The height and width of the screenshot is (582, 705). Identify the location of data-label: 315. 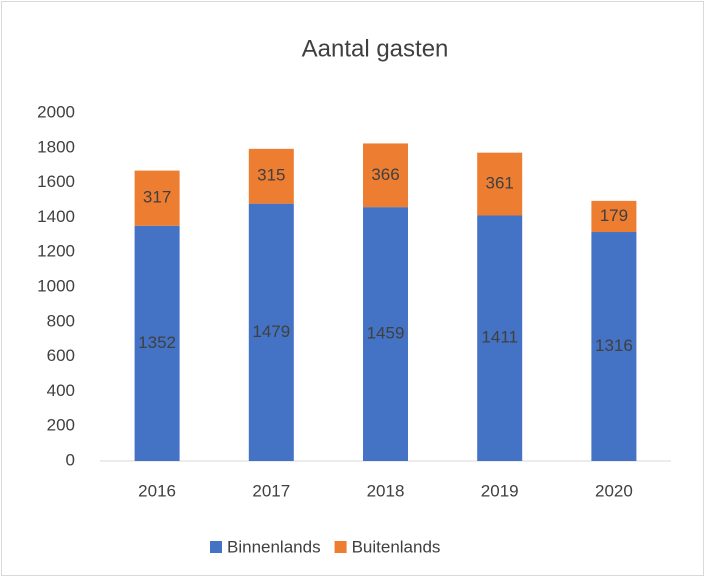
(271, 175).